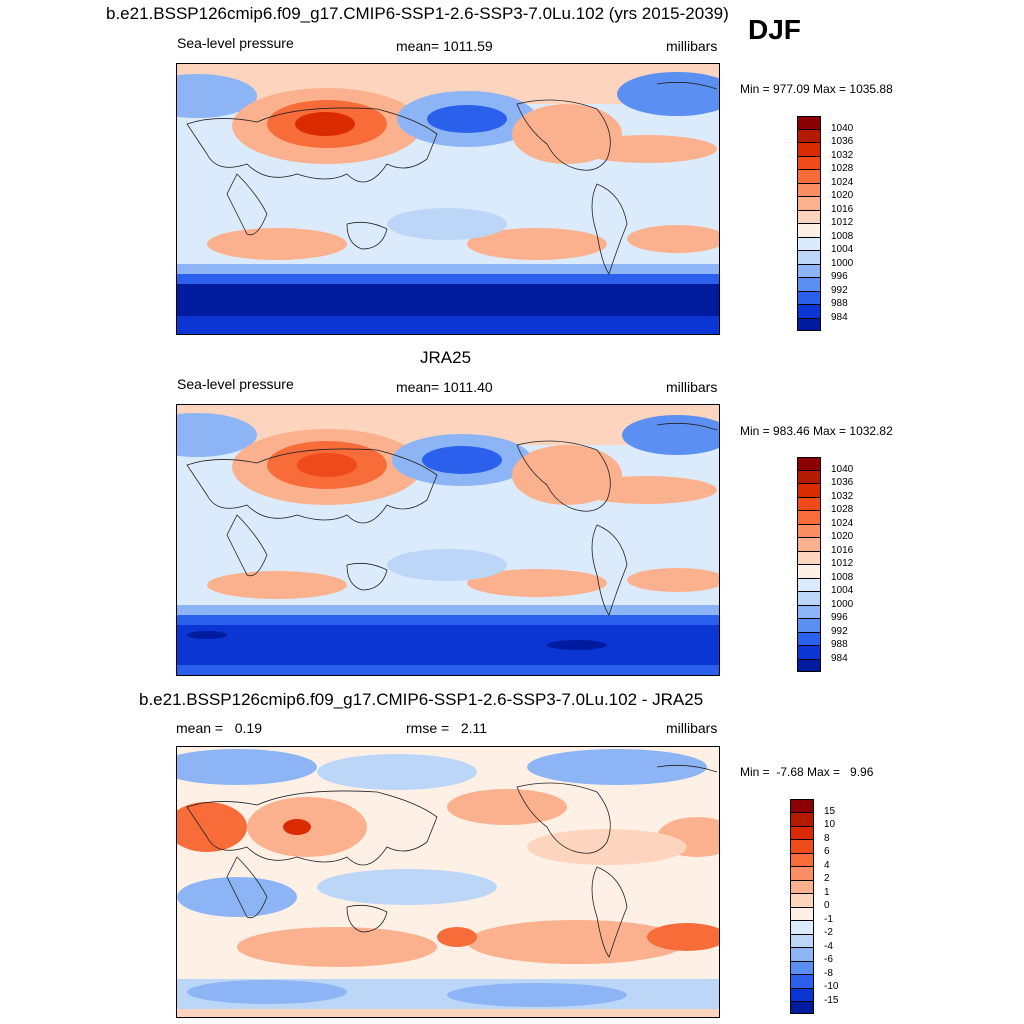  I want to click on panel2-title: JRA25, so click(446, 357).